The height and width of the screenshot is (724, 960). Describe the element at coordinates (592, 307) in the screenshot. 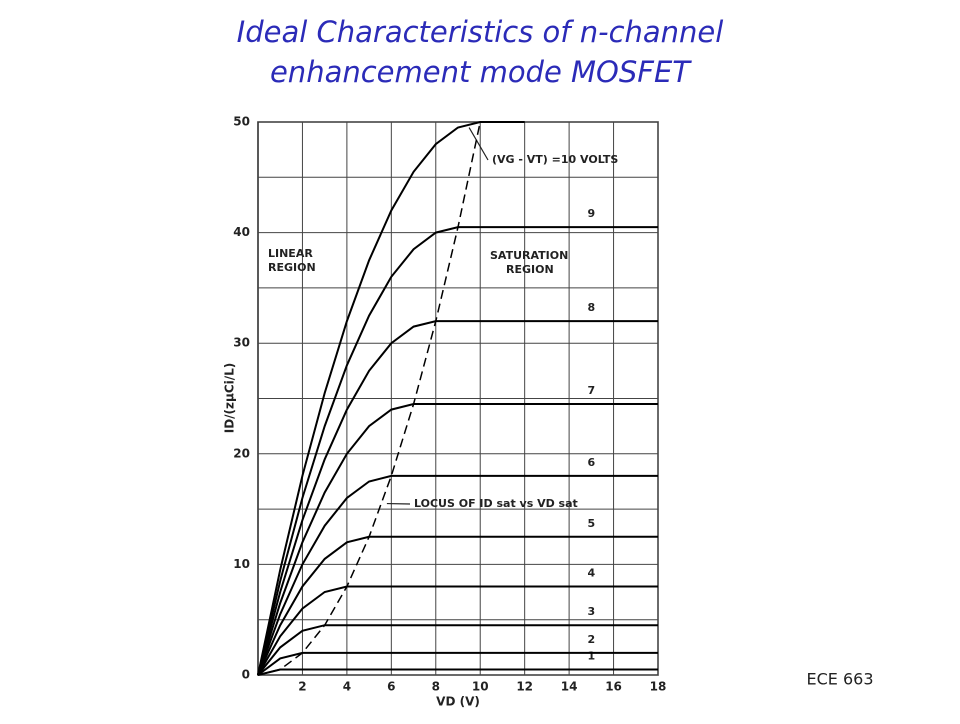

I see `series-label: 8` at that location.